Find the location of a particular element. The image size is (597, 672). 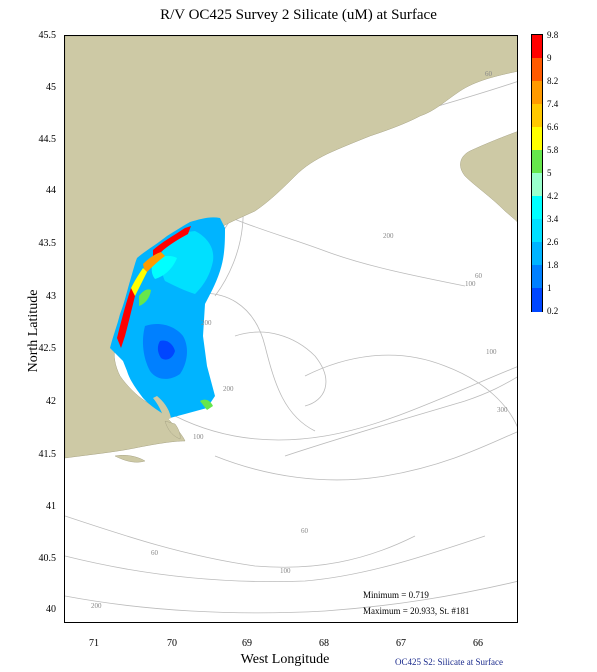

y-tick-label: 42.5 is located at coordinates (47, 348).